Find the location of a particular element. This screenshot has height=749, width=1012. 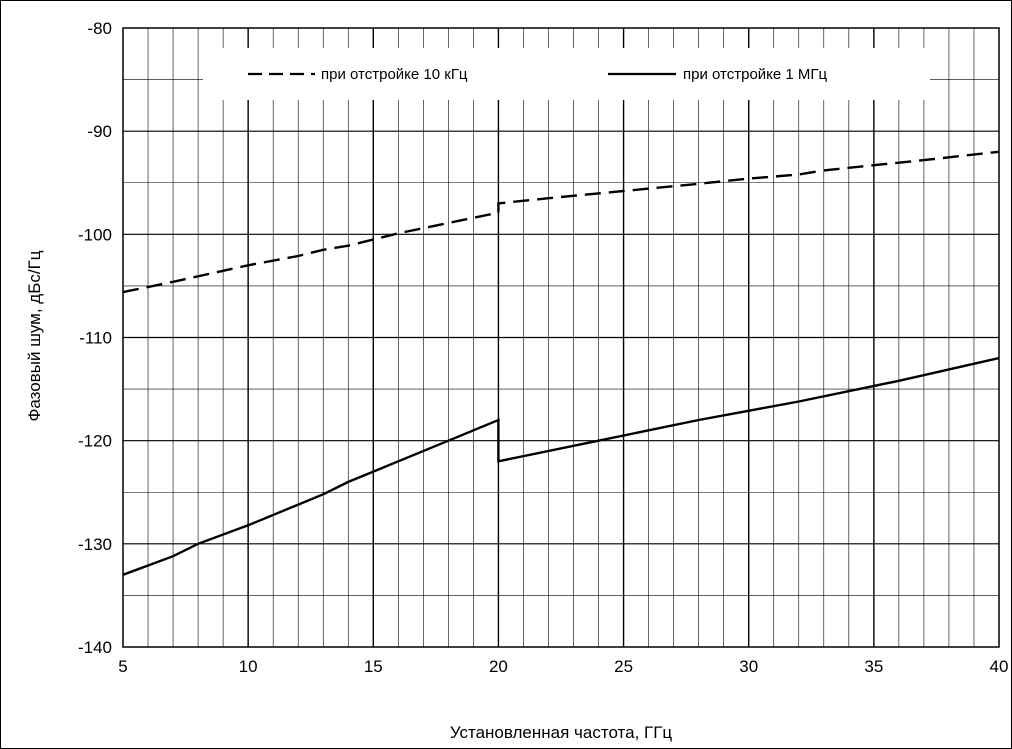

legend-label: при отстройке 1 МГц is located at coordinates (755, 74).